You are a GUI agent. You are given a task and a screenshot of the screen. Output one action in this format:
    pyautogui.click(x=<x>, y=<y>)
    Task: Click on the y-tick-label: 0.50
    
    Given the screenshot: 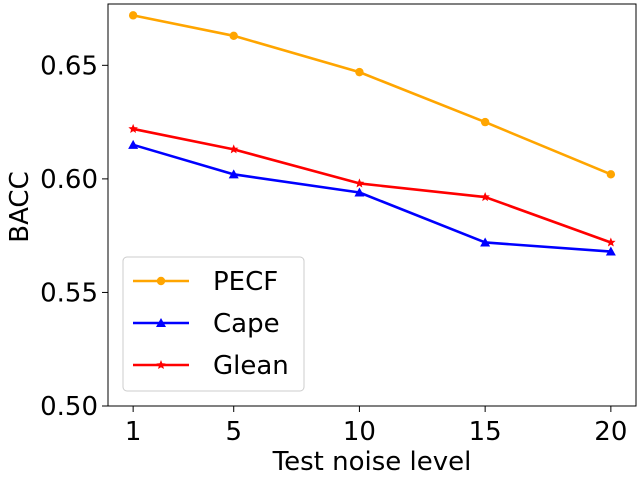 What is the action you would take?
    pyautogui.click(x=69, y=407)
    